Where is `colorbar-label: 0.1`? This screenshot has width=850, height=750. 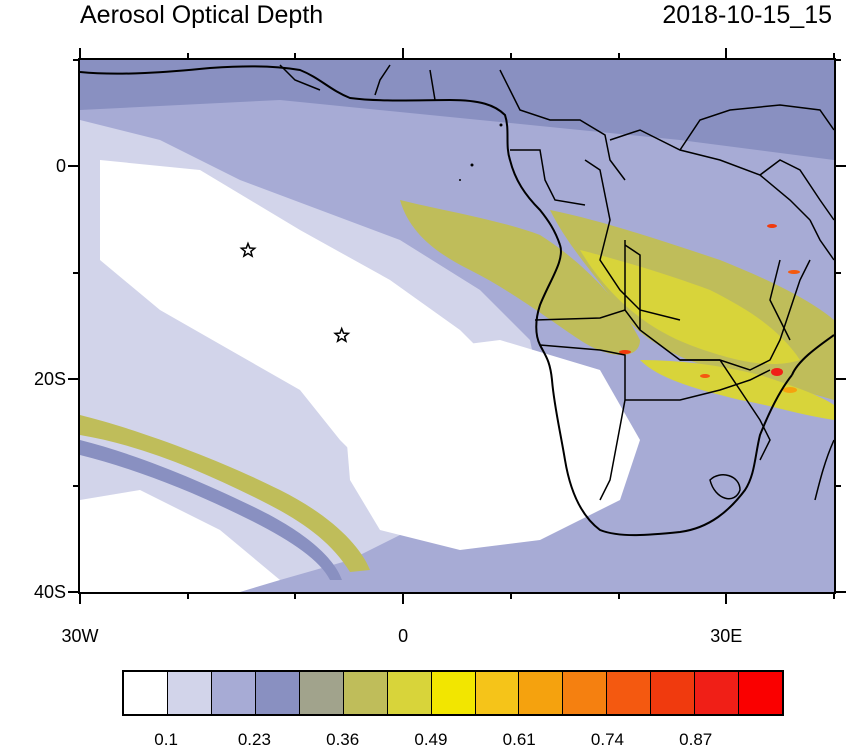 colorbar-label: 0.1 is located at coordinates (166, 739).